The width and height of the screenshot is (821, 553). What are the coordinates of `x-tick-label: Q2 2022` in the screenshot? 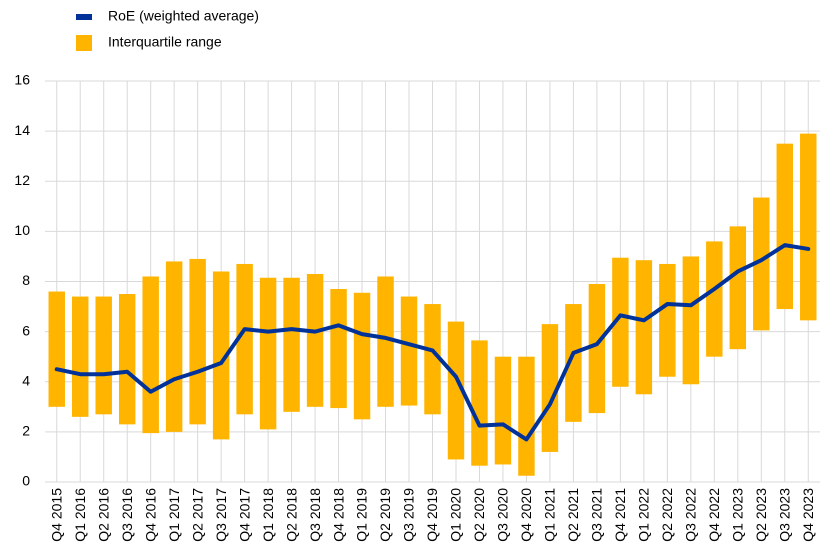 It's located at (667, 515).